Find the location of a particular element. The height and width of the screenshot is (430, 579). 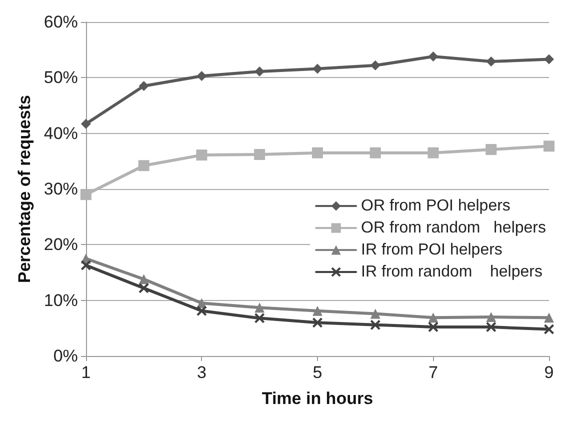

y-tick-label: 30% is located at coordinates (61, 189).